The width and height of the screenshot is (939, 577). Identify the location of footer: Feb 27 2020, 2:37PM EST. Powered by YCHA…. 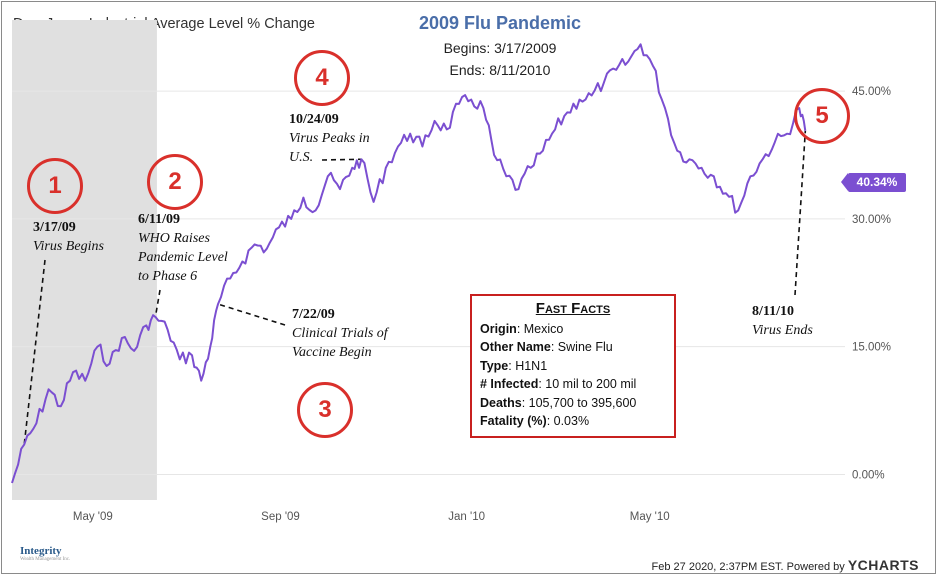
(785, 565).